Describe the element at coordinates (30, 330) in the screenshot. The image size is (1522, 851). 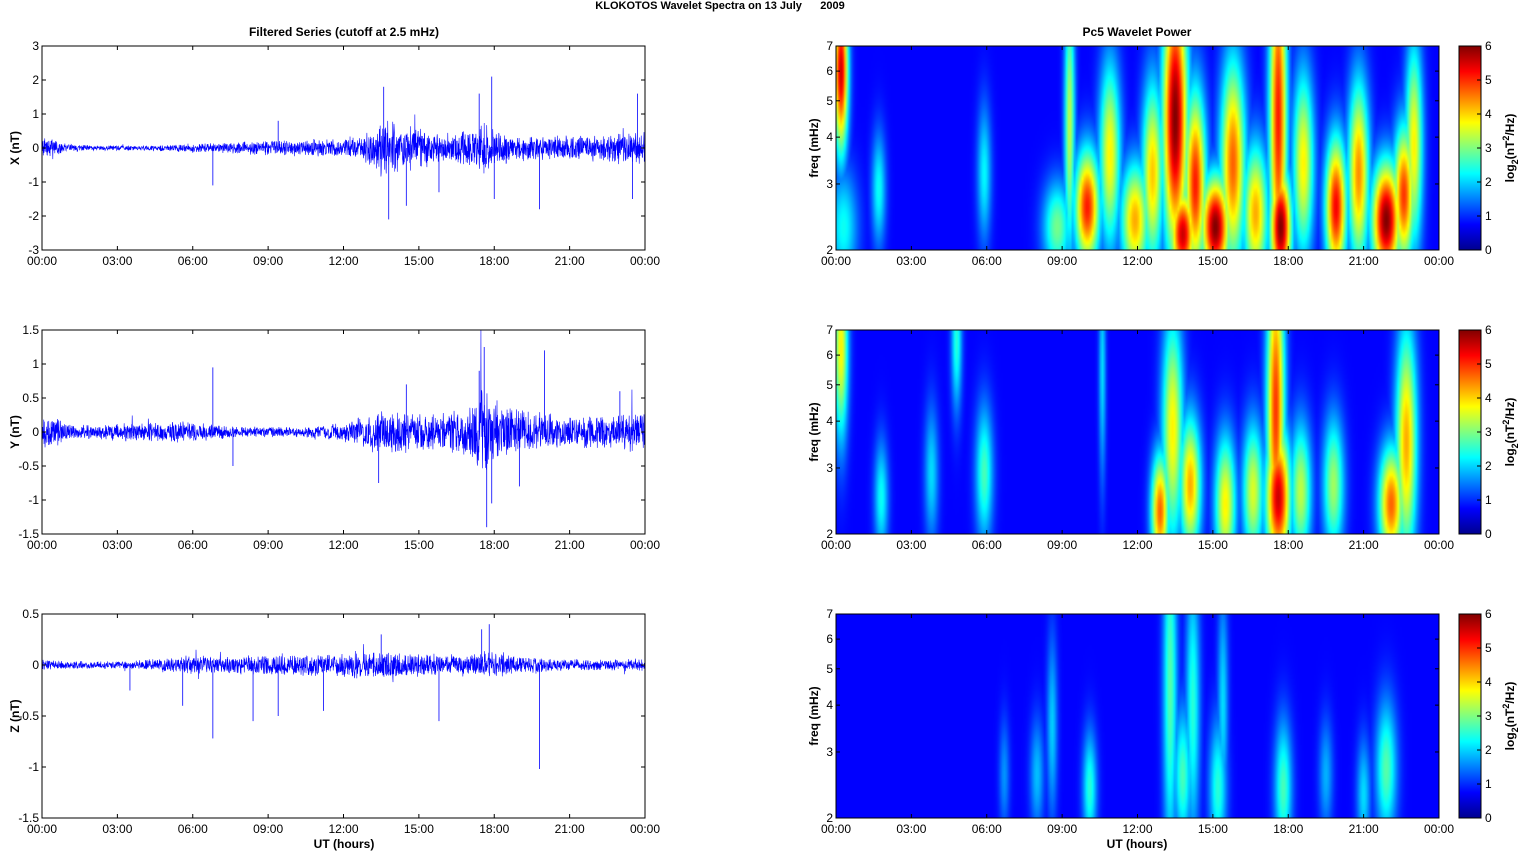
I see `y-tick-label: 1.5` at that location.